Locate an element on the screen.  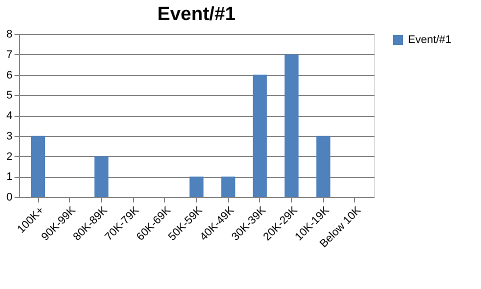
y-tick-label: 6 is located at coordinates (9, 75).